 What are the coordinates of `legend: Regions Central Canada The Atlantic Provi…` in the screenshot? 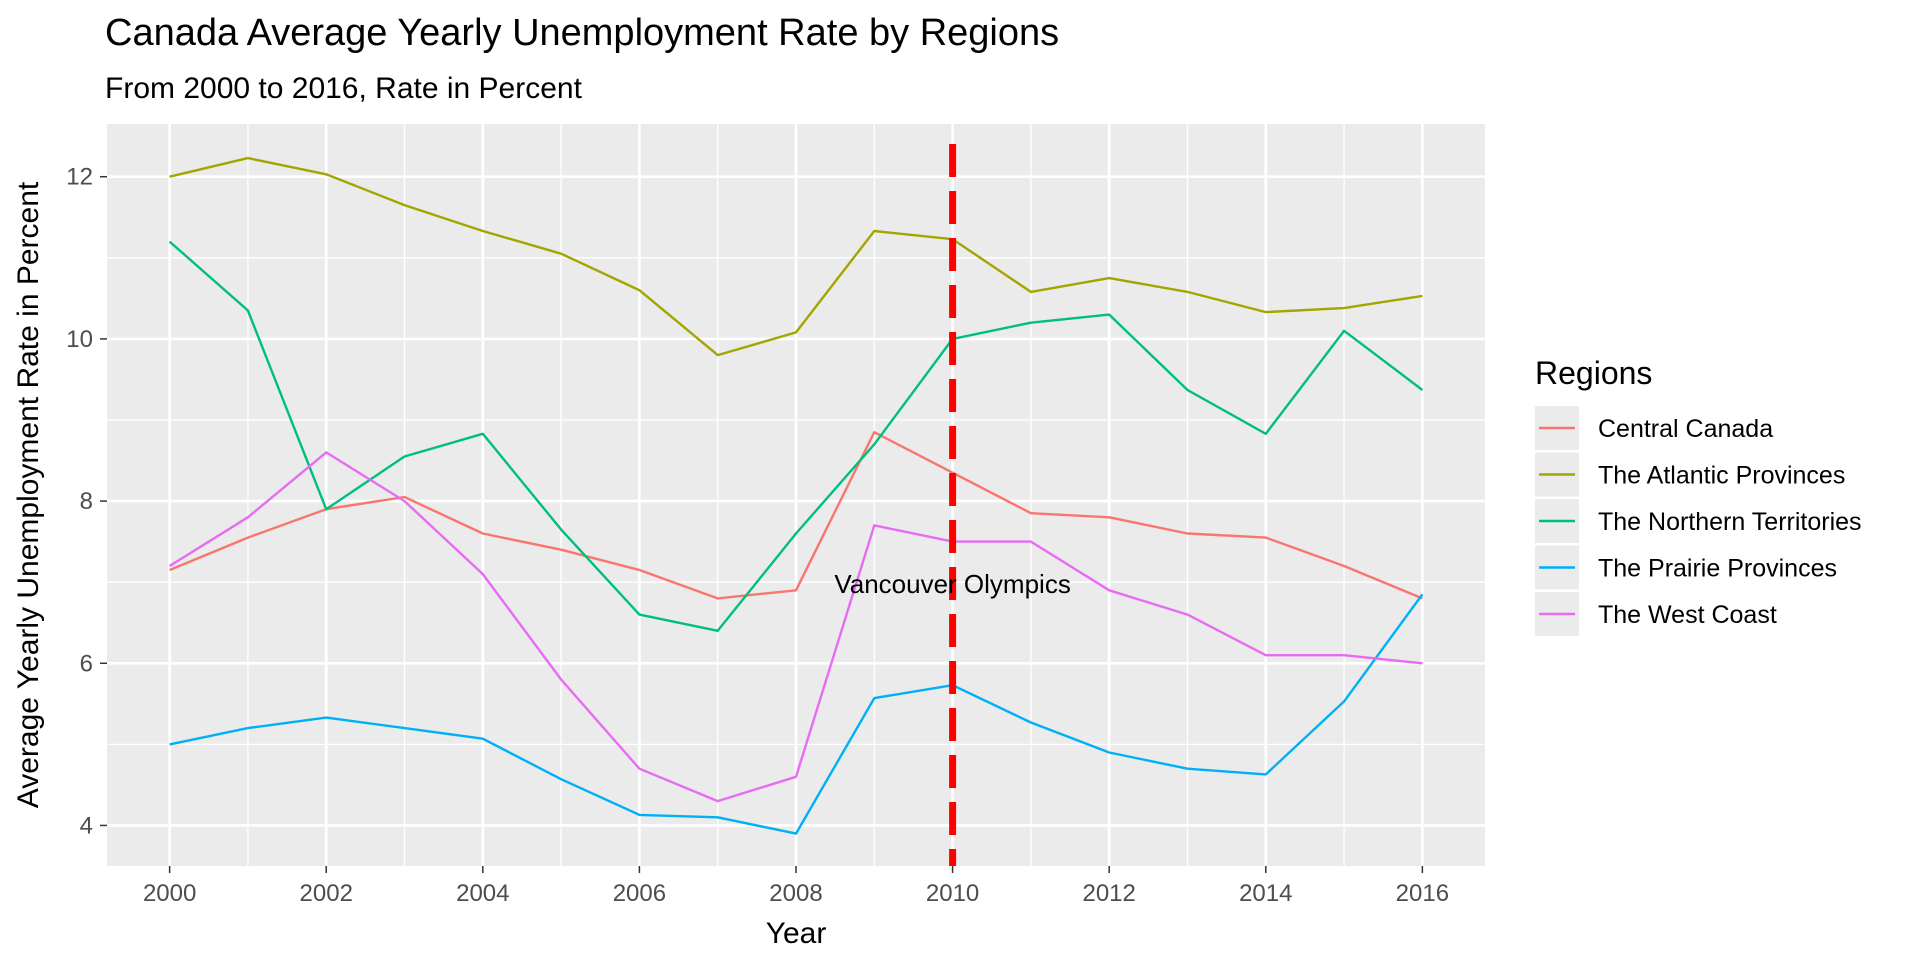 It's located at (1698, 495).